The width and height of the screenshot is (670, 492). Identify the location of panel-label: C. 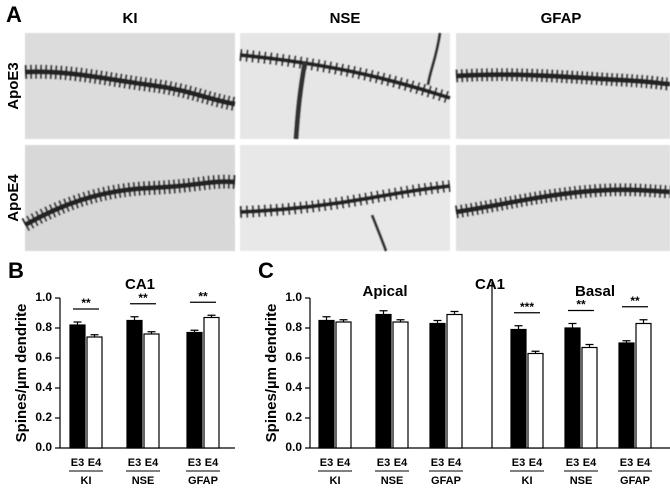
(266, 270).